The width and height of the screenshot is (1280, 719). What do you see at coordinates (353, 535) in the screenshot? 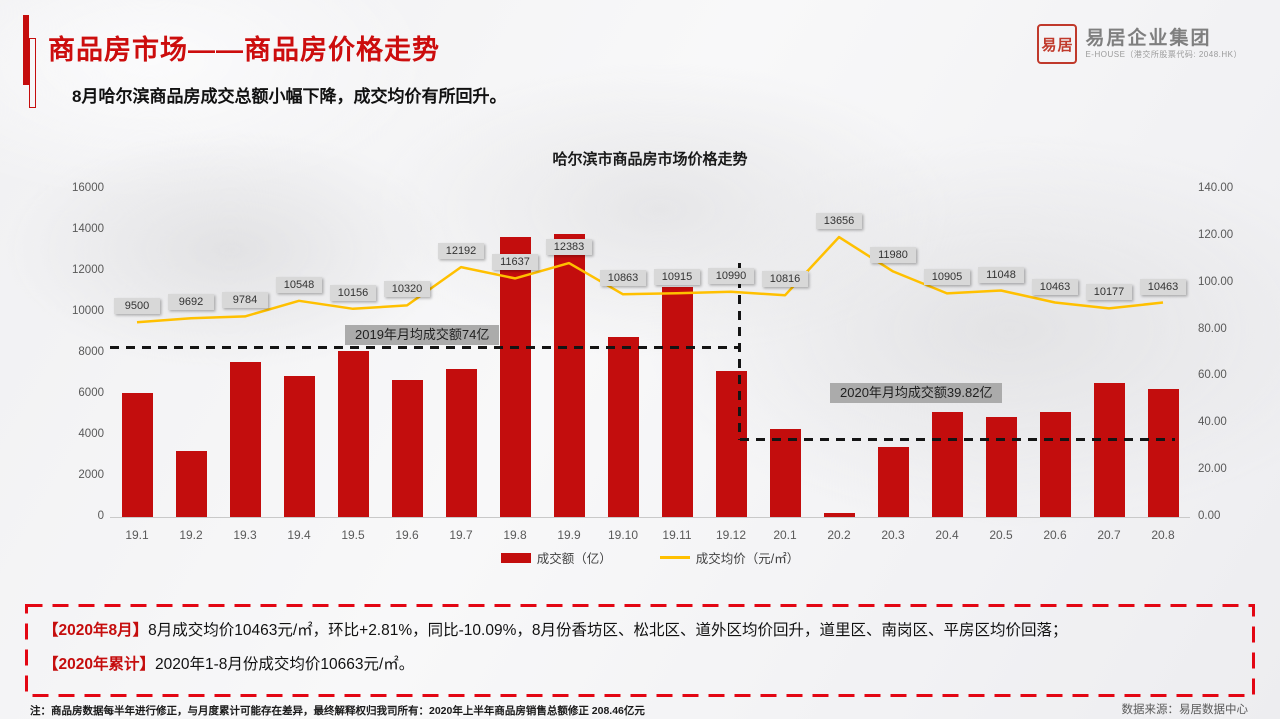
I see `x-axis-label: 19.5` at bounding box center [353, 535].